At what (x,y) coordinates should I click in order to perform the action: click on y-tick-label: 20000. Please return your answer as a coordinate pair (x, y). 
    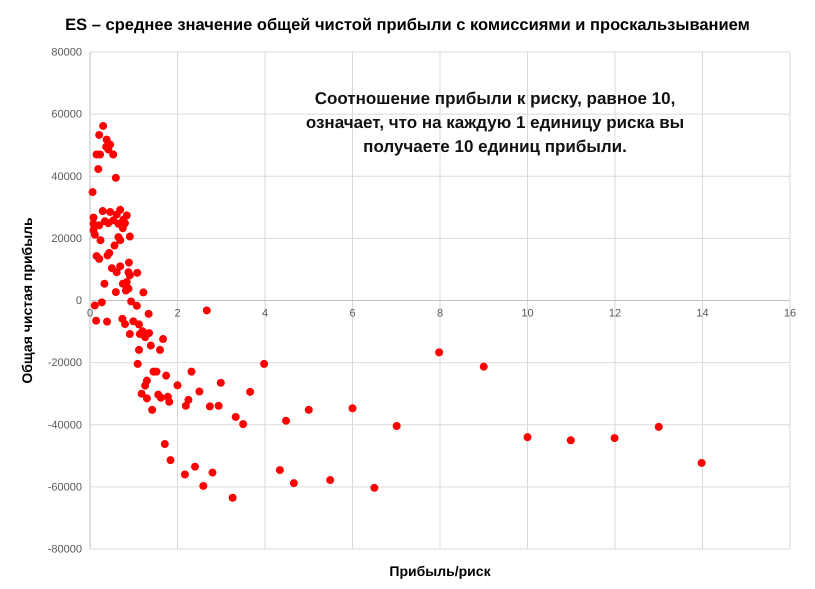
    Looking at the image, I should click on (66, 238).